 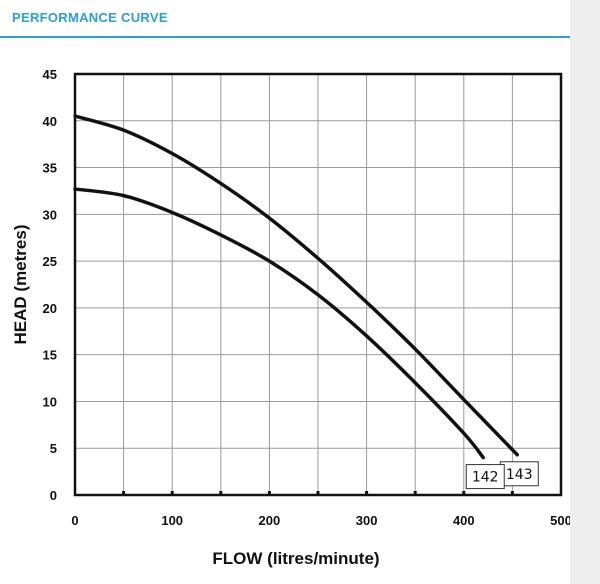 I want to click on y-axis-title: HEAD (metres), so click(x=20, y=285).